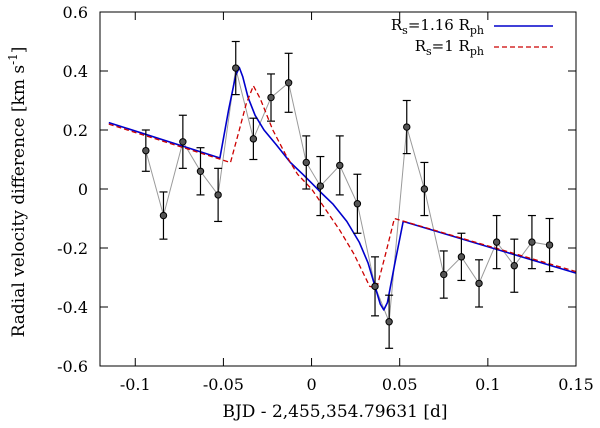 The image size is (600, 428). What do you see at coordinates (334, 412) in the screenshot?
I see `x-axis-title: BJD - 2,455,354.79631 [d]` at bounding box center [334, 412].